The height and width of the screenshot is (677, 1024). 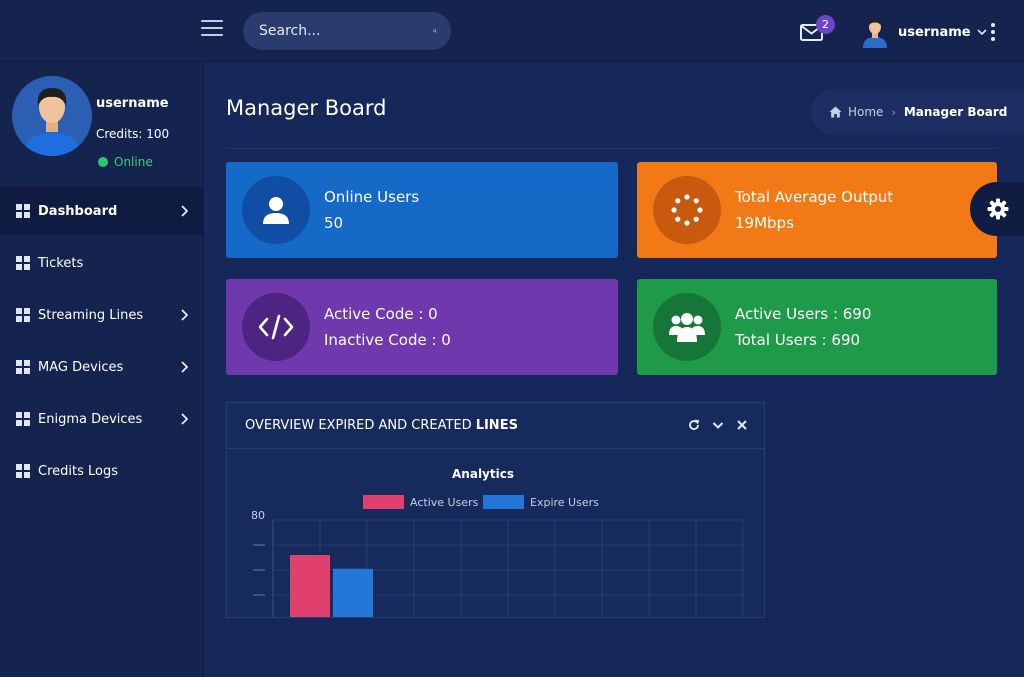 I want to click on bar-expire-users, so click(x=353, y=592).